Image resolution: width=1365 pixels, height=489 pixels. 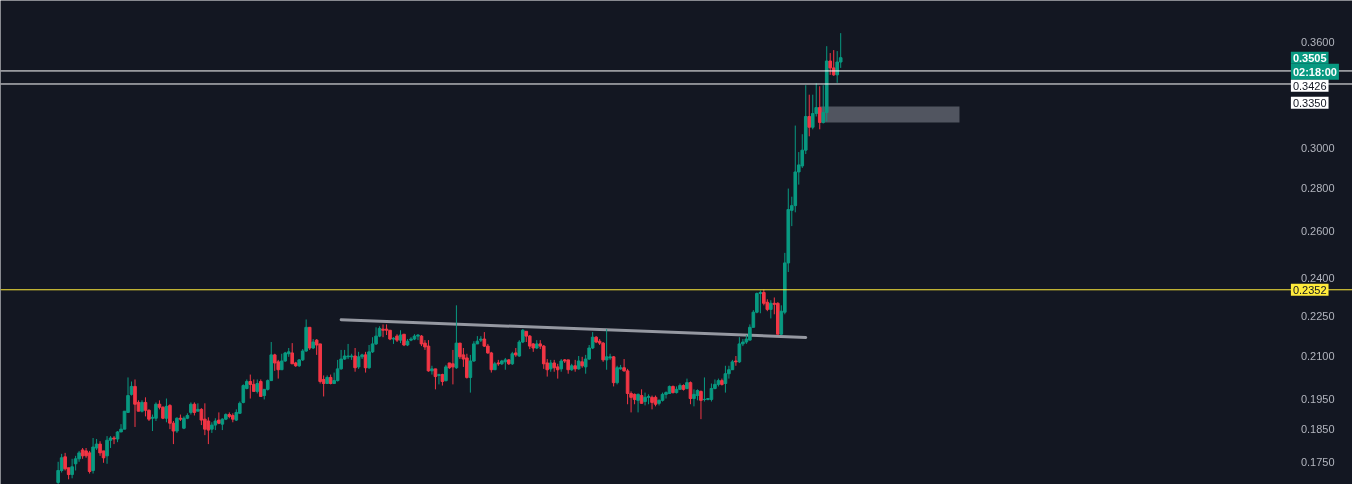 I want to click on y-tick-label: 0.2600, so click(x=1317, y=231).